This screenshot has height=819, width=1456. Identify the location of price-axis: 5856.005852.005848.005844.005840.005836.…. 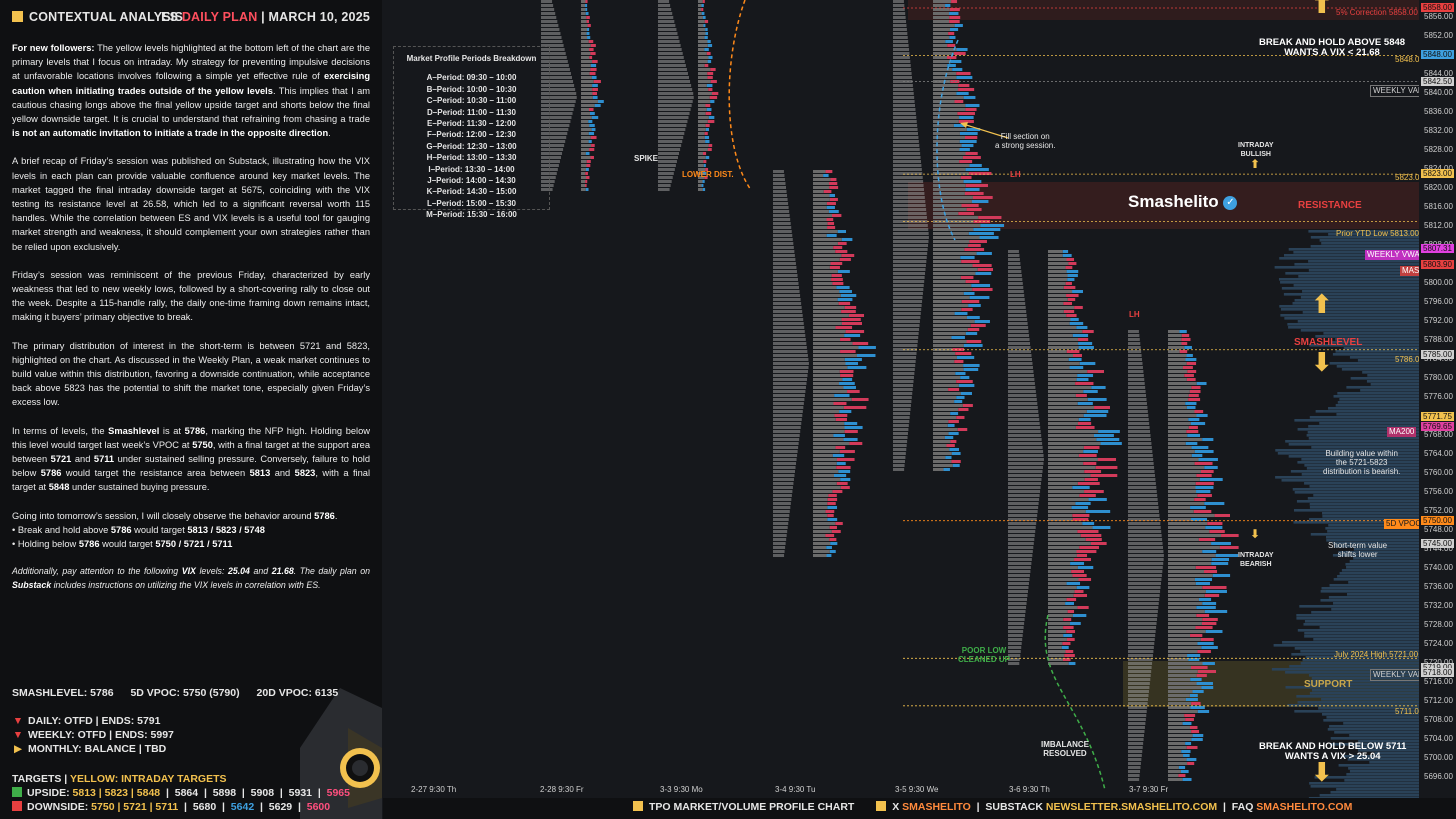
(1437, 399).